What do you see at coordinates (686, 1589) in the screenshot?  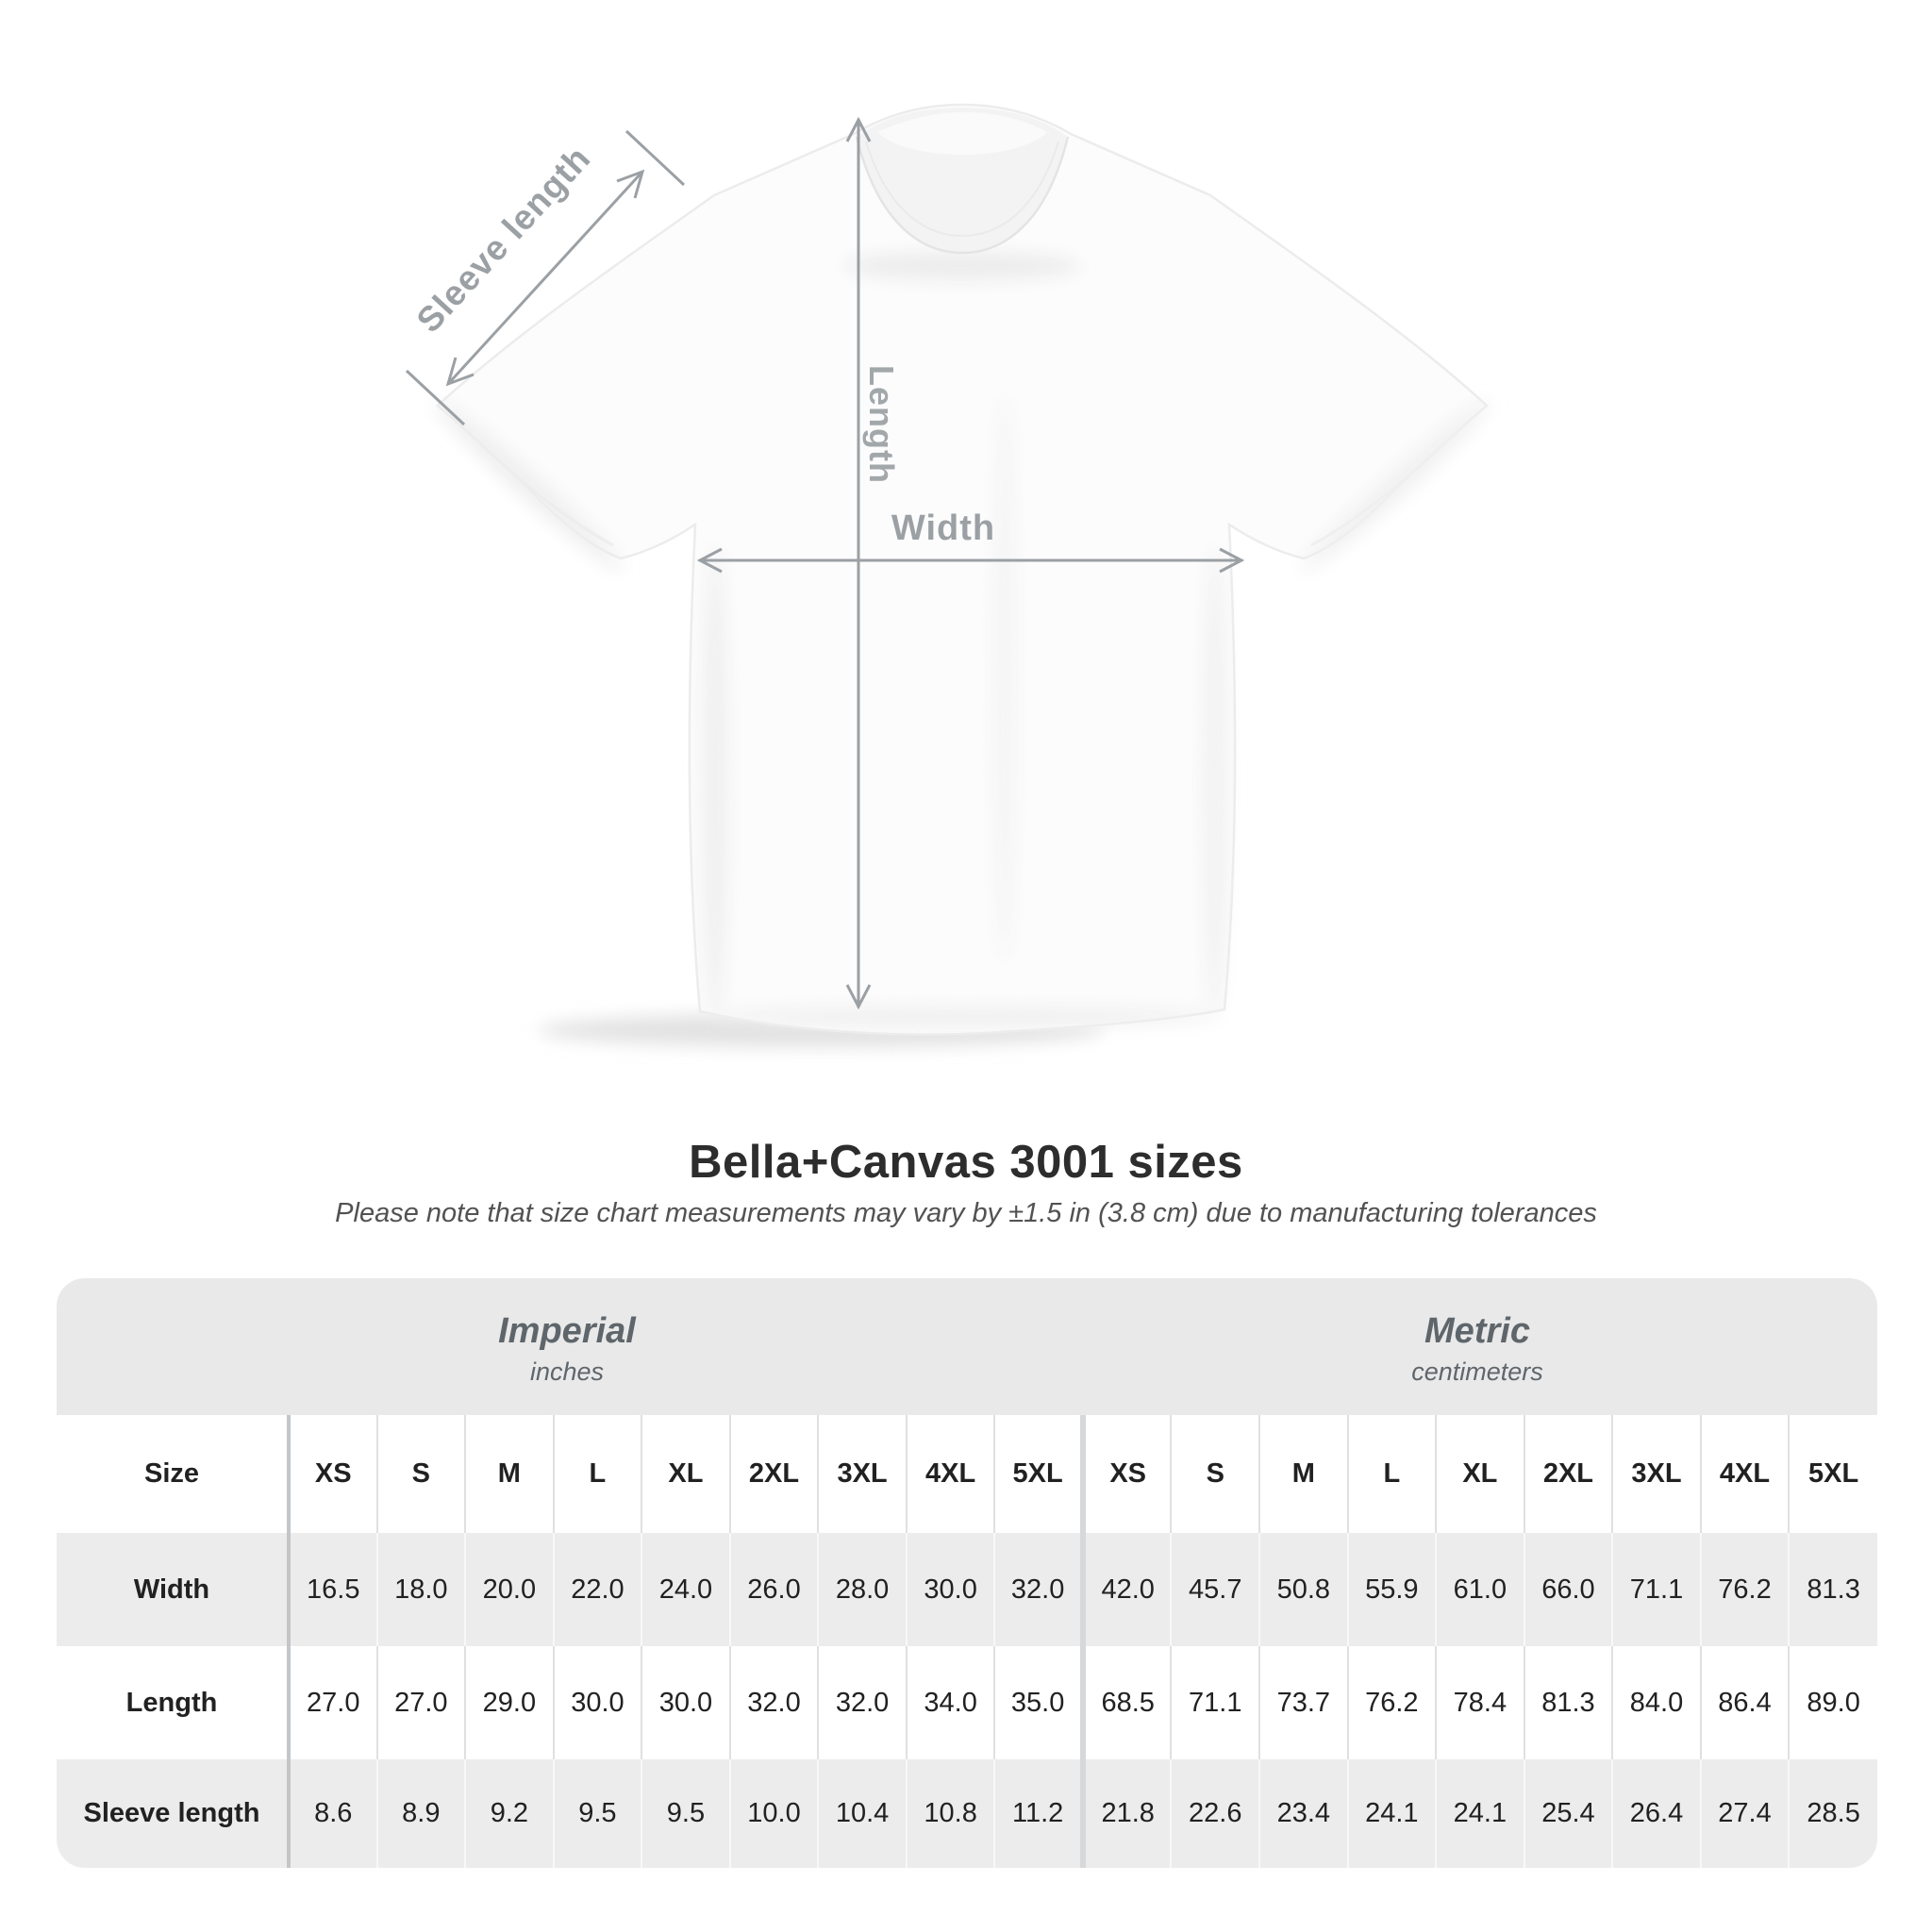 I see `value-cell: 24.0` at bounding box center [686, 1589].